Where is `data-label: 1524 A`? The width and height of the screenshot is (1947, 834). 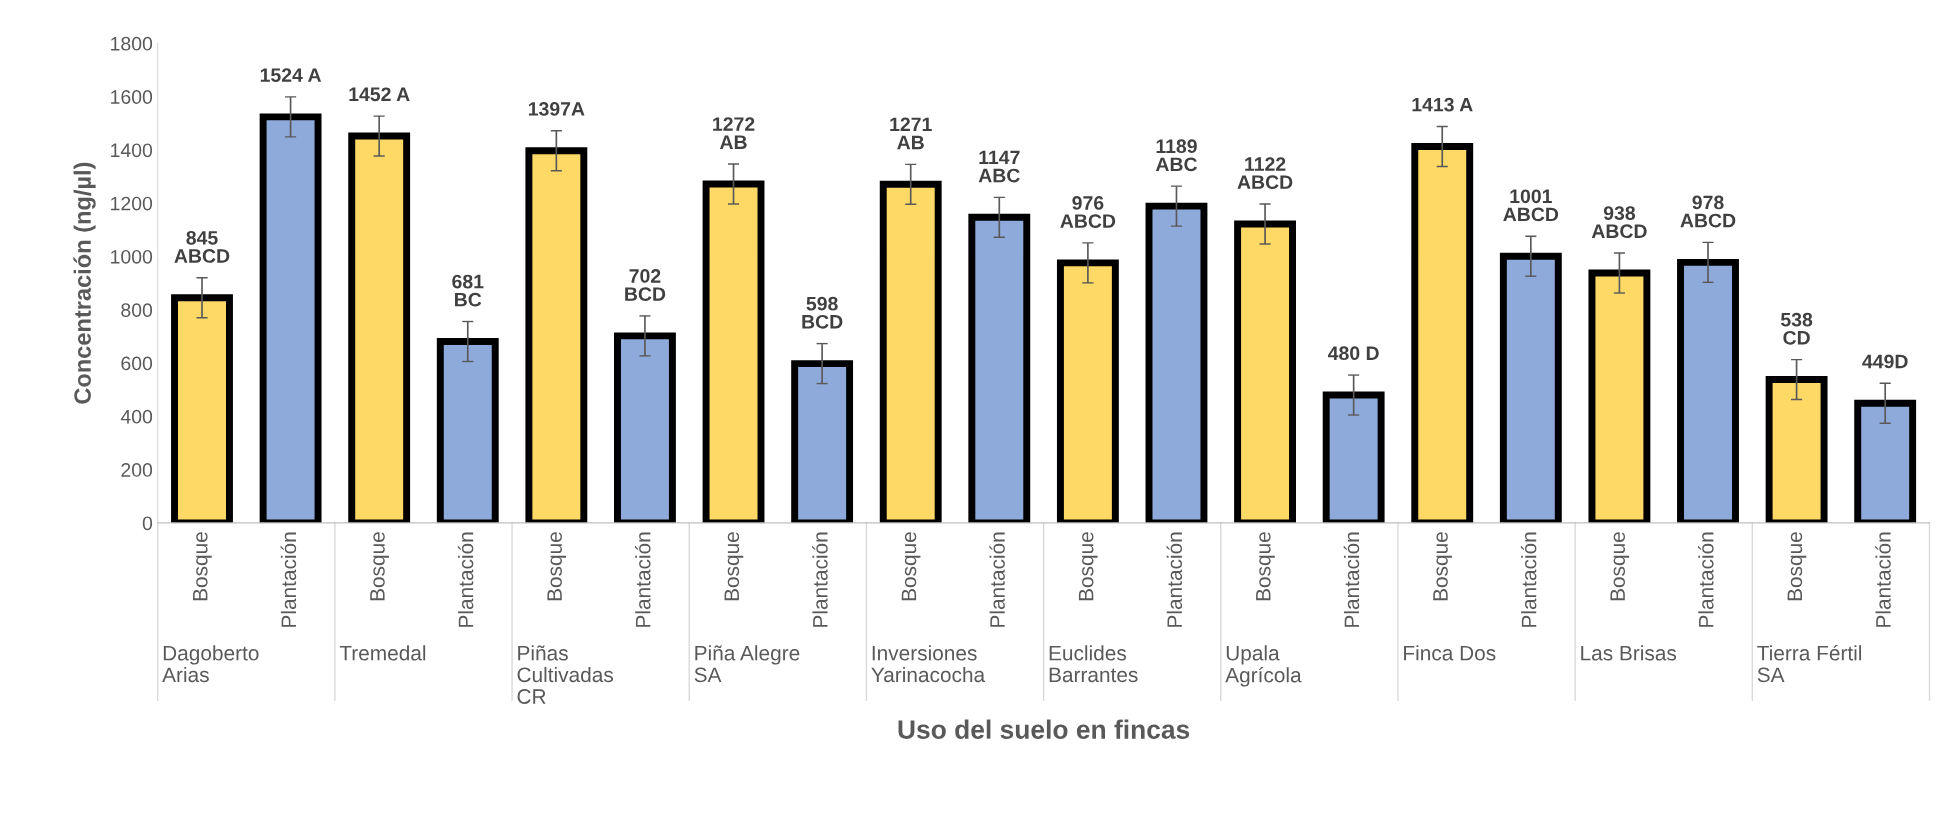 data-label: 1524 A is located at coordinates (291, 75).